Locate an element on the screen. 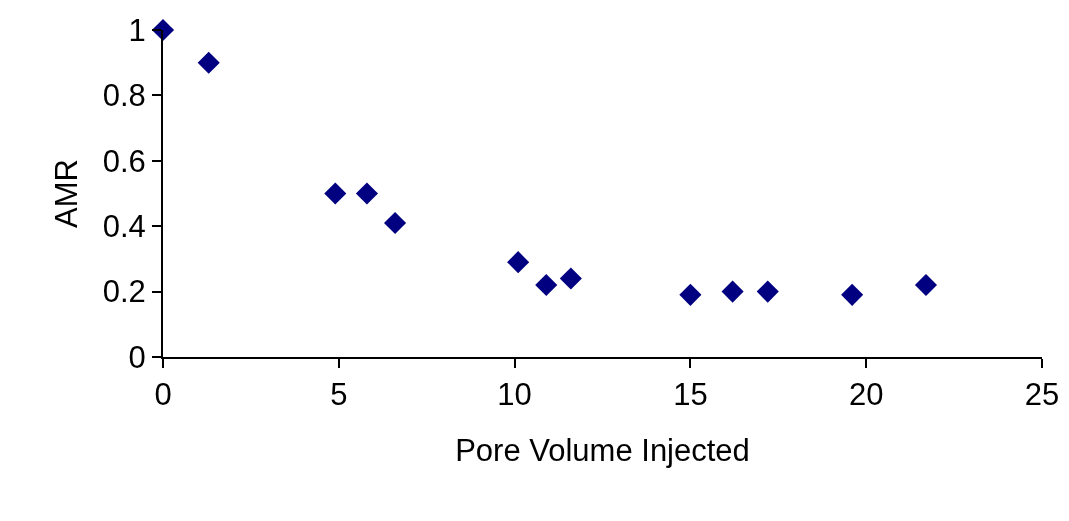 This screenshot has width=1069, height=521. y-tick-label: 1 is located at coordinates (137, 30).